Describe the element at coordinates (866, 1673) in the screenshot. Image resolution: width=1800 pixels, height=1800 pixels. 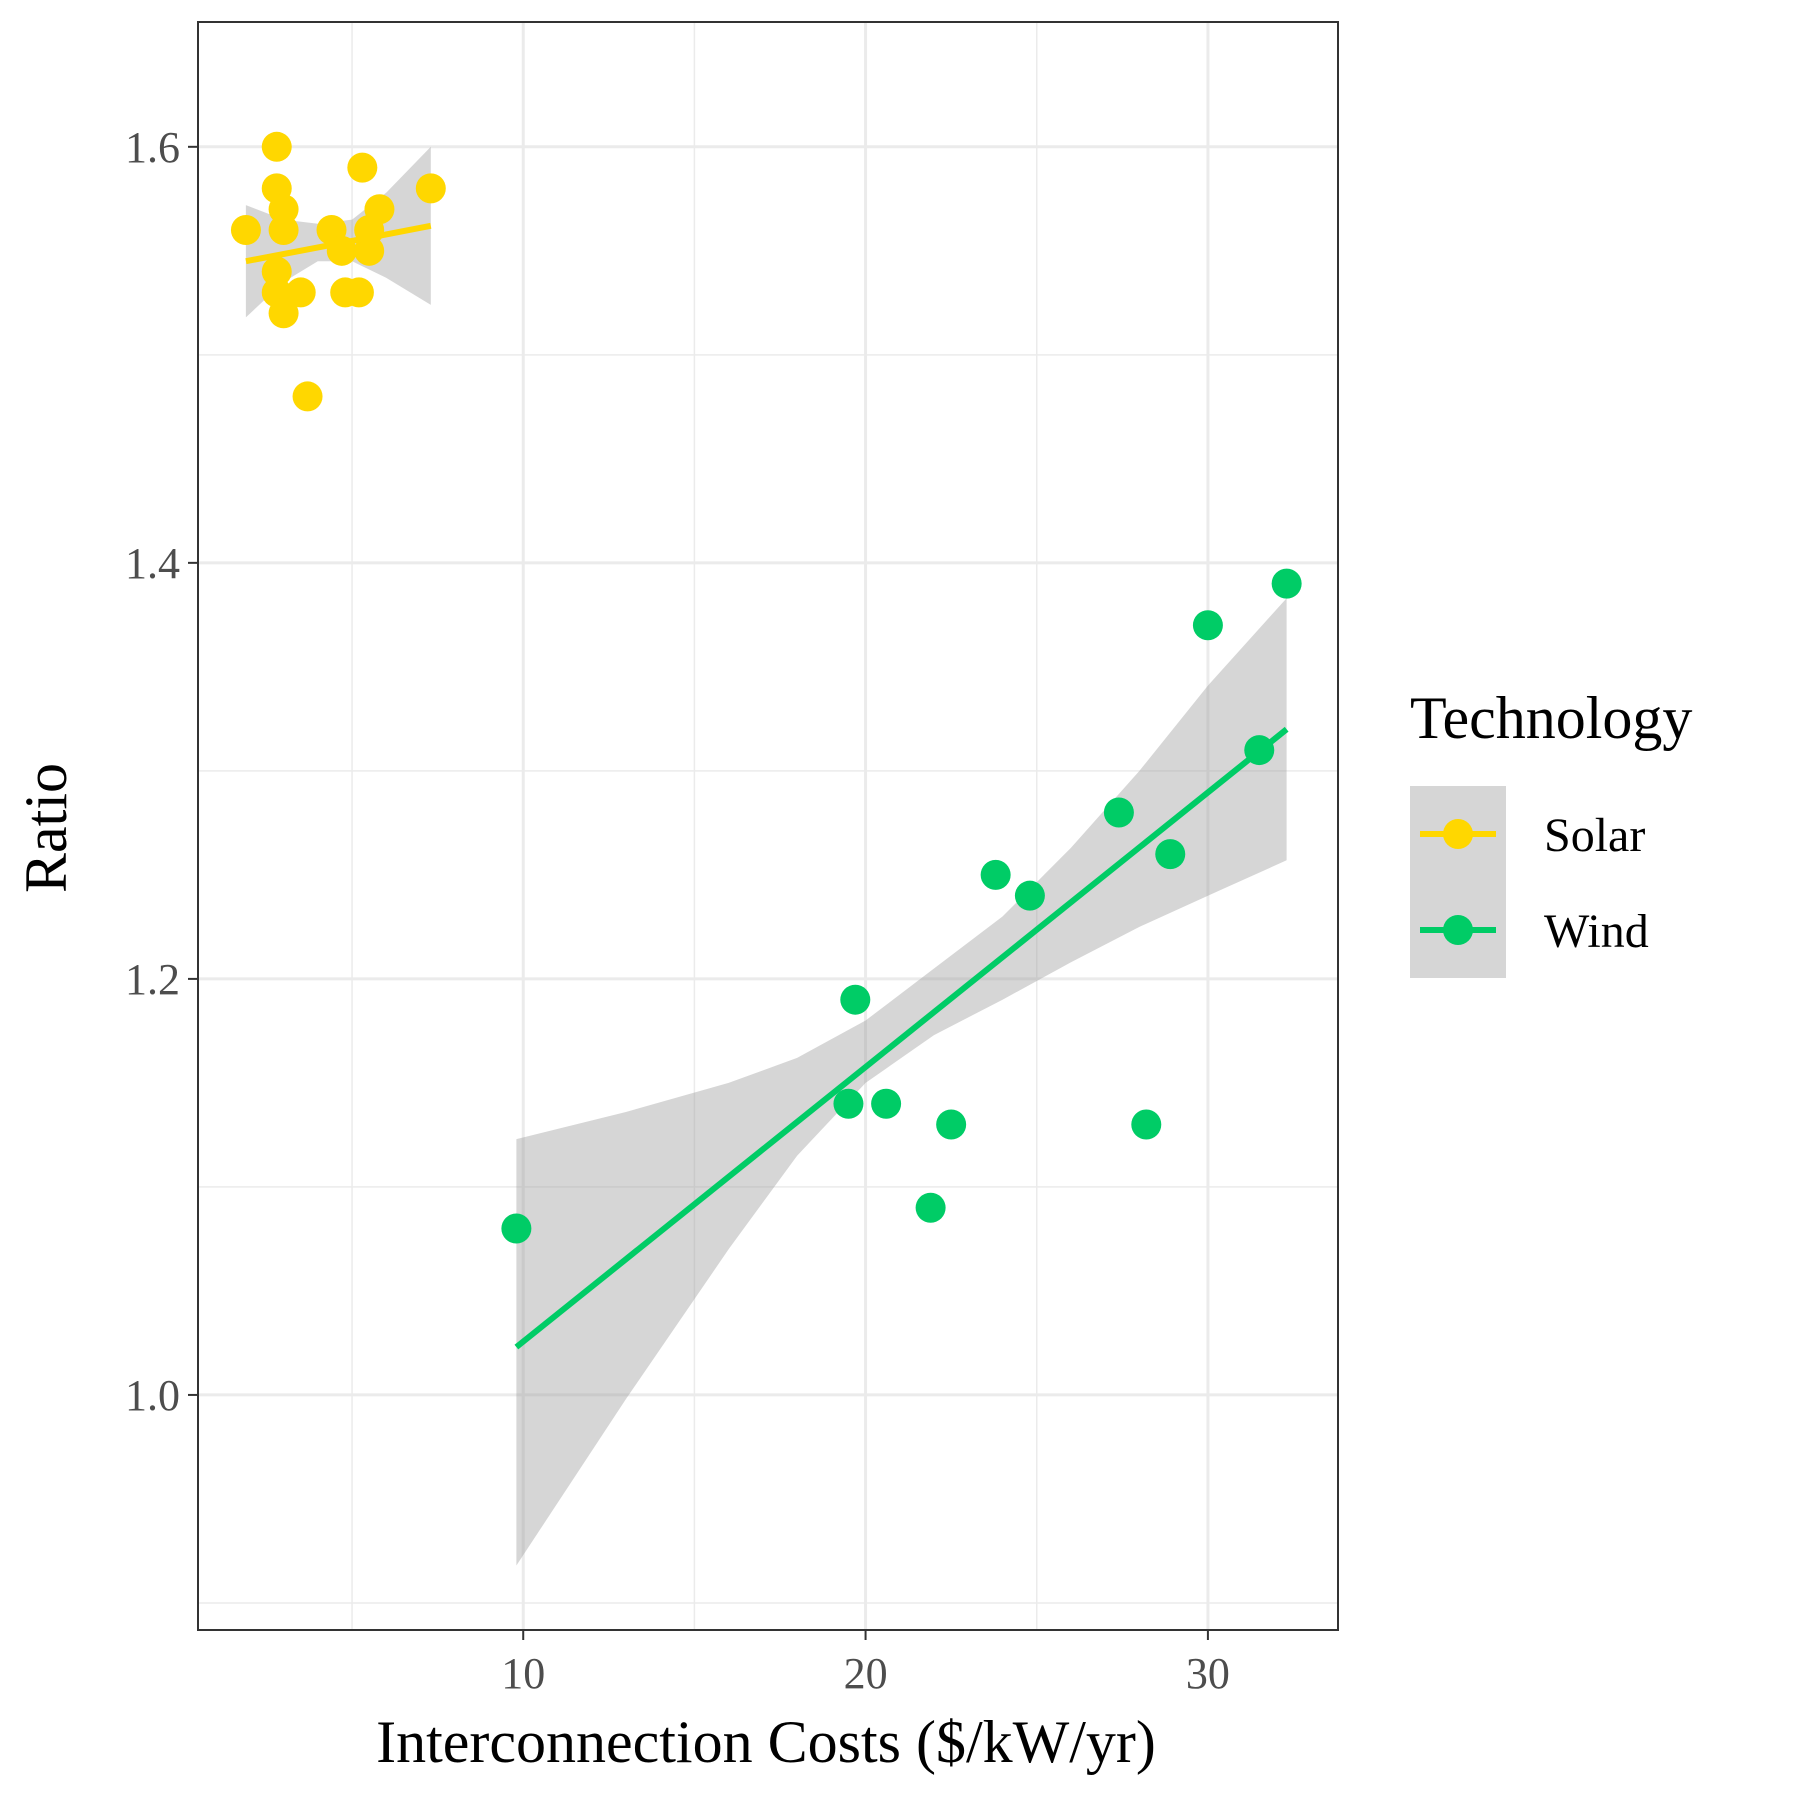
I see `x-tick-label: 20` at that location.